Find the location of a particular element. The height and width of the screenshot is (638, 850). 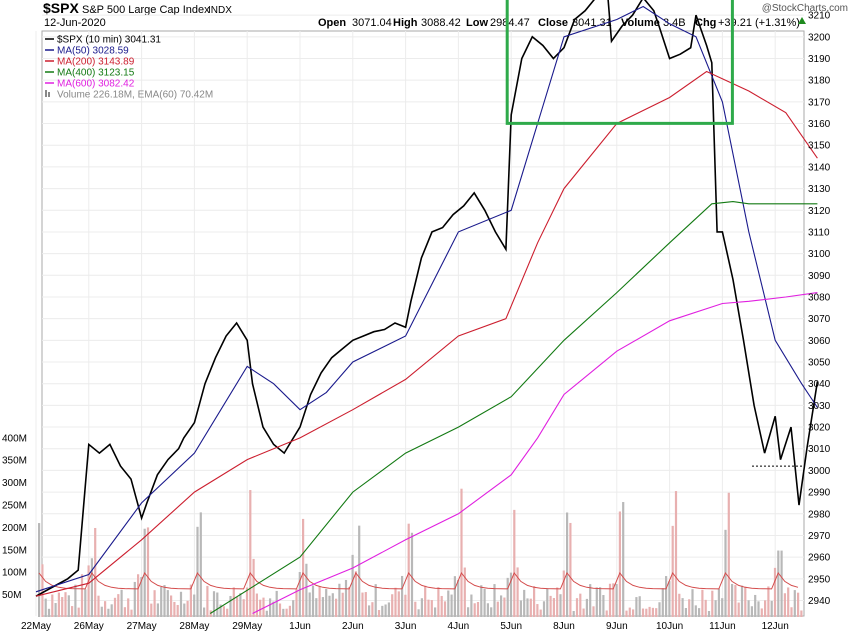

high-value: 3088.42 is located at coordinates (441, 23).